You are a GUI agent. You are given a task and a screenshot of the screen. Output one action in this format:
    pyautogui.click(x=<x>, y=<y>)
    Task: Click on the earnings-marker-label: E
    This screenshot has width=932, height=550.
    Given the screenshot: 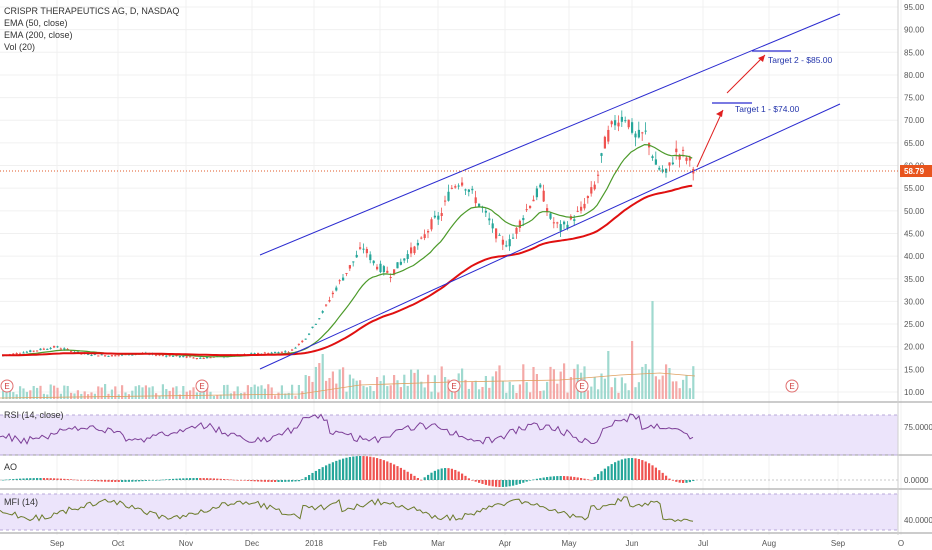 What is the action you would take?
    pyautogui.click(x=791, y=386)
    